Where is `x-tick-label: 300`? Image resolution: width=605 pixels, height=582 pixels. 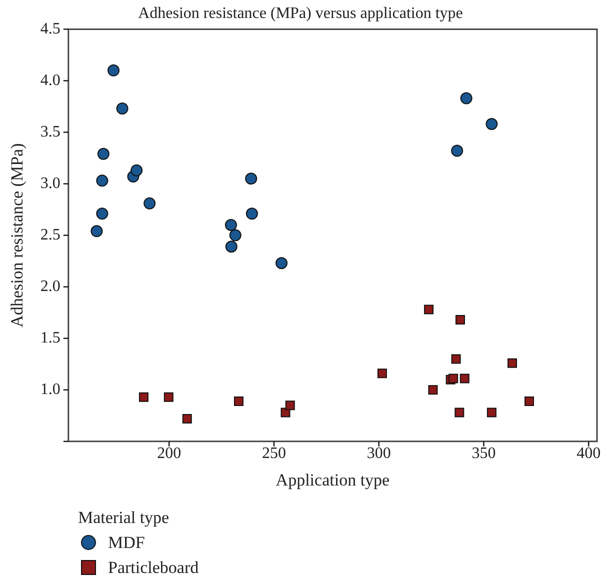 x-tick-label: 300 is located at coordinates (378, 453).